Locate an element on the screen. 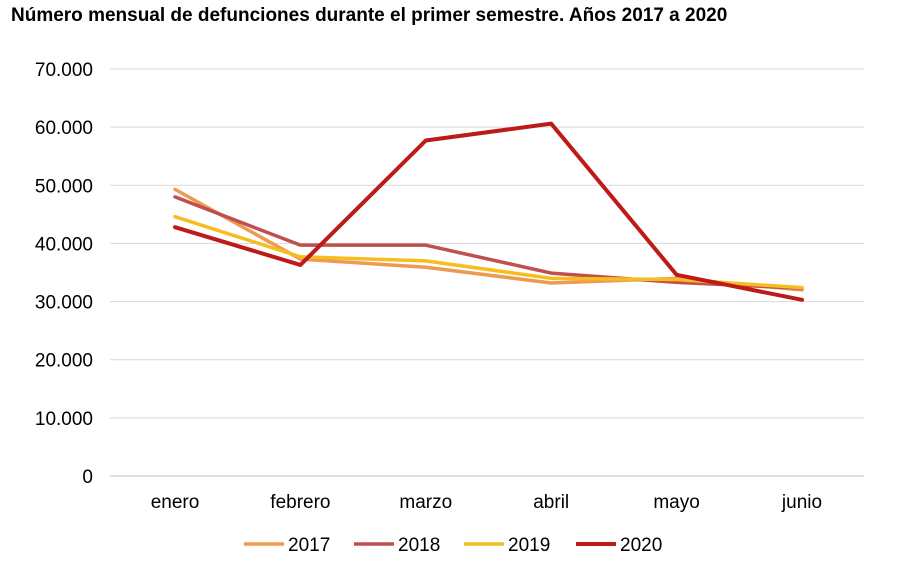  legend-label: 2019 is located at coordinates (529, 545).